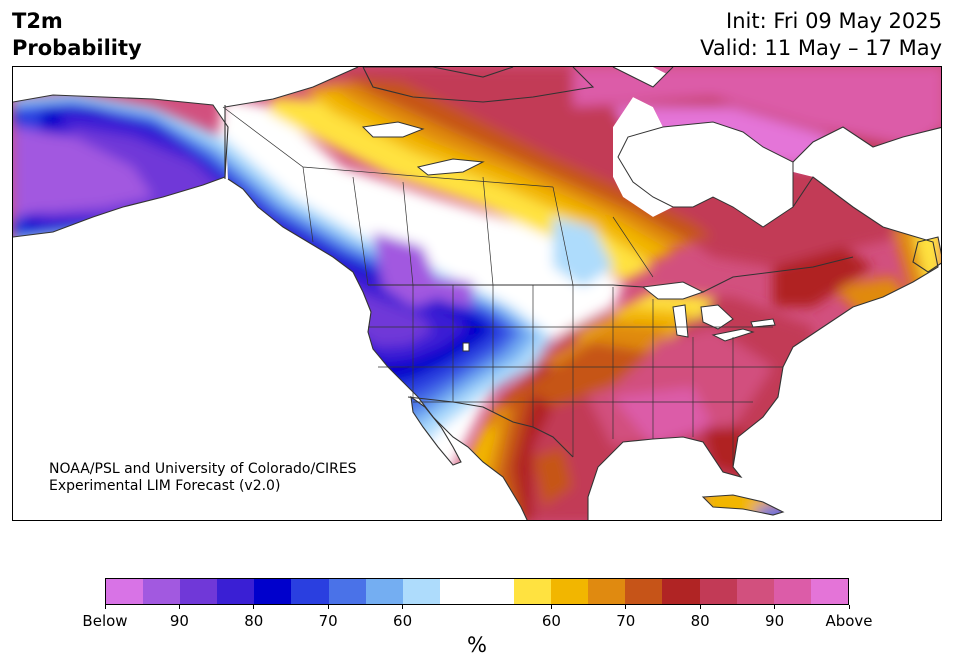 The width and height of the screenshot is (954, 671). Describe the element at coordinates (450, 167) in the screenshot. I see `great-slave-lake` at that location.